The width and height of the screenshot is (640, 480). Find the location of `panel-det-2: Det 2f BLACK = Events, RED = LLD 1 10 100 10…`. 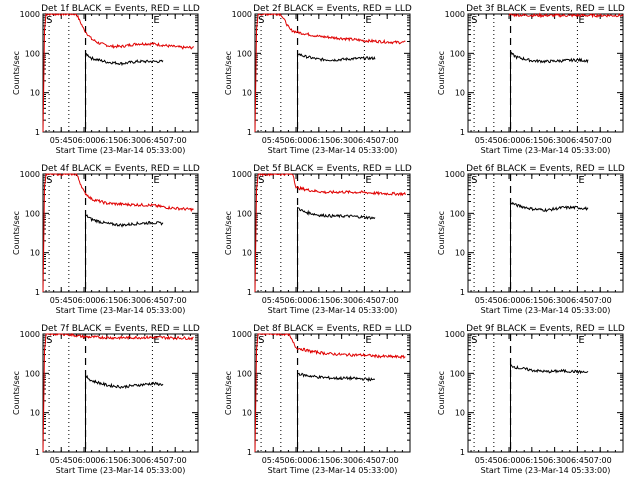

panel-det-2: Det 2f BLACK = Events, RED = LLD 1 10 100 10… is located at coordinates (318, 79).